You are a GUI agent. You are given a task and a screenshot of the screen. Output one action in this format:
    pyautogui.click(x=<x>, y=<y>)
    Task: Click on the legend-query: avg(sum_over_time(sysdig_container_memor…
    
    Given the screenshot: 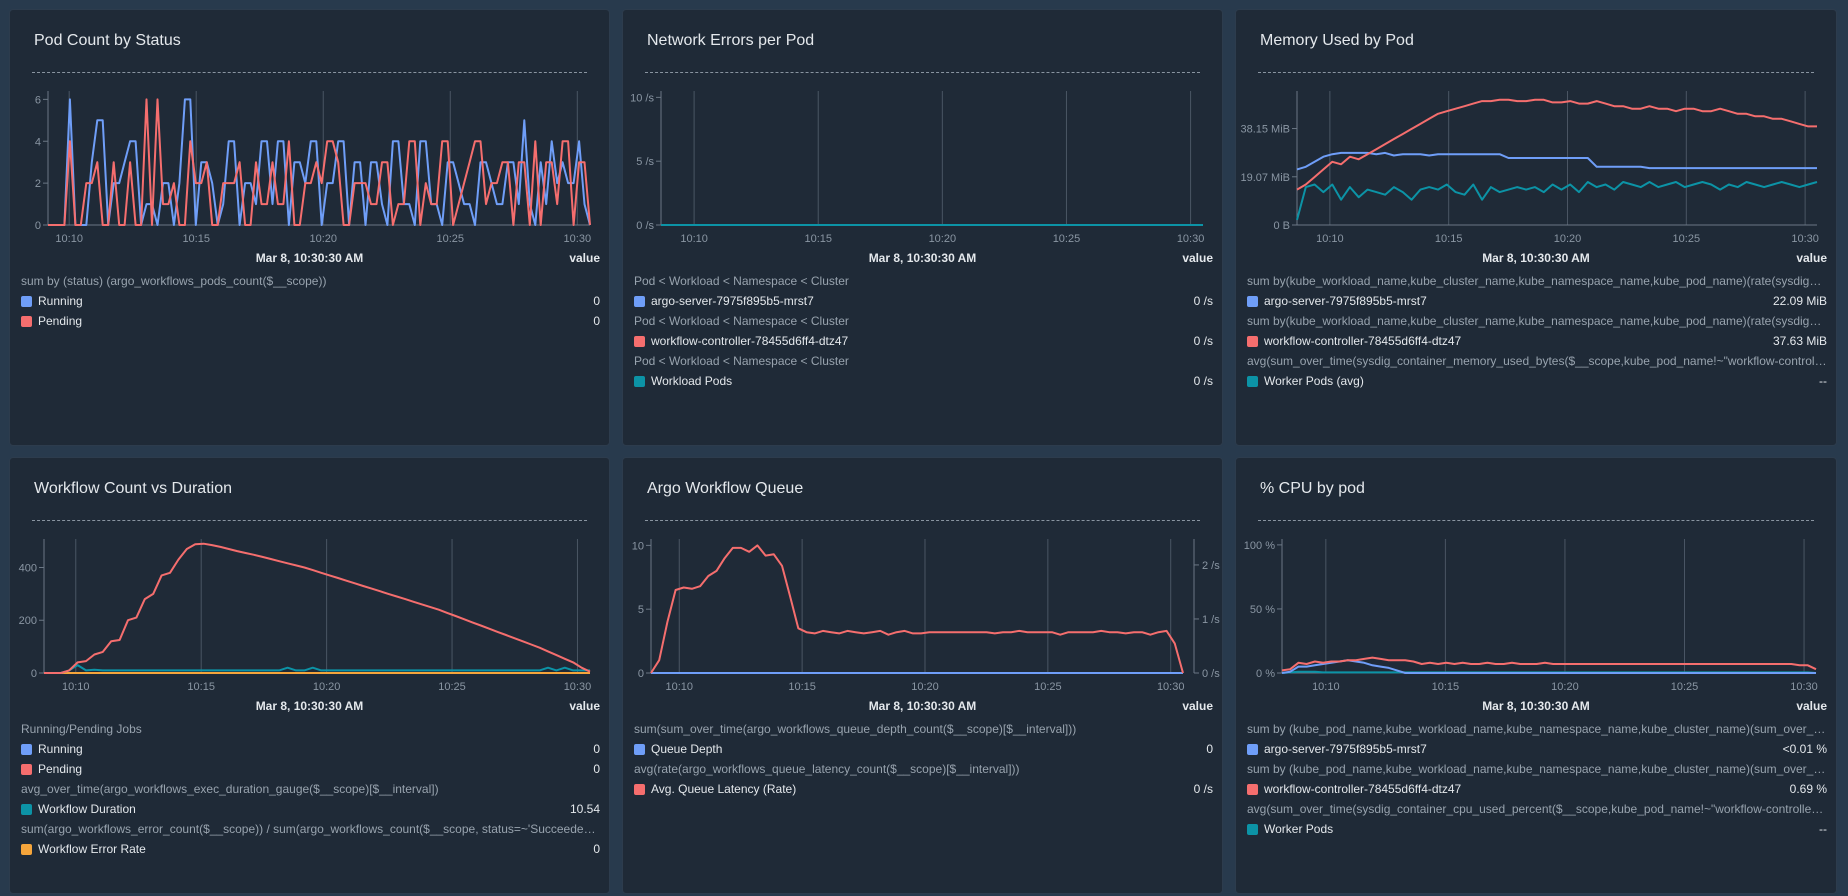 What is the action you would take?
    pyautogui.click(x=1537, y=361)
    